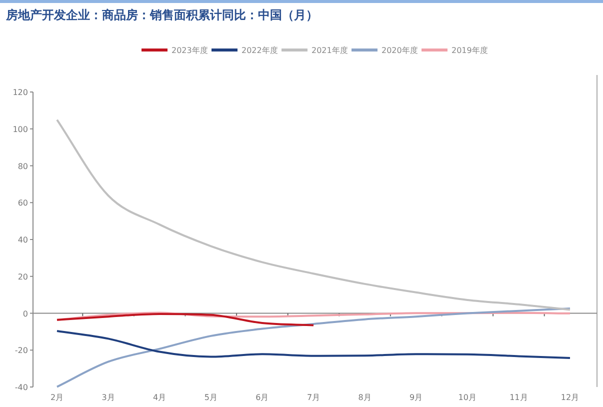 The image size is (603, 407). Describe the element at coordinates (23, 240) in the screenshot. I see `y-tick-label: 40` at that location.